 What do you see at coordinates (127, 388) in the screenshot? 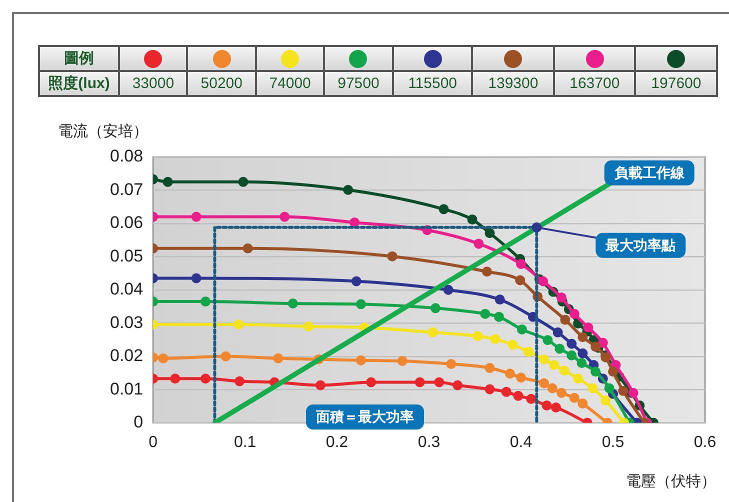
I see `y-tick-label: 0.01` at bounding box center [127, 388].